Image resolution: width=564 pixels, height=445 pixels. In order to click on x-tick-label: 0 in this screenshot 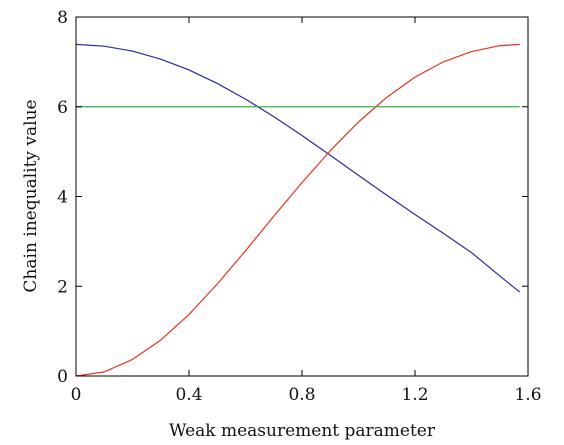, I will do `click(76, 395)`.